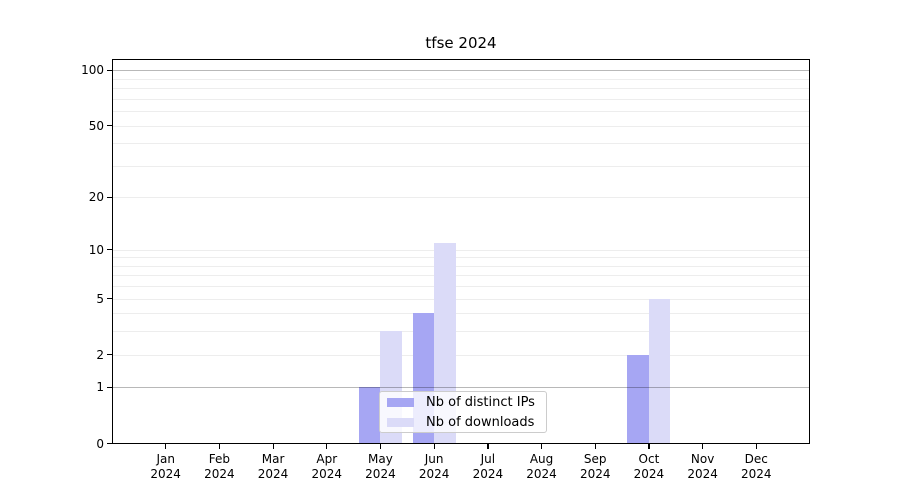  I want to click on legend-label-distinct-ips: Nb of distinct IPs, so click(480, 402).